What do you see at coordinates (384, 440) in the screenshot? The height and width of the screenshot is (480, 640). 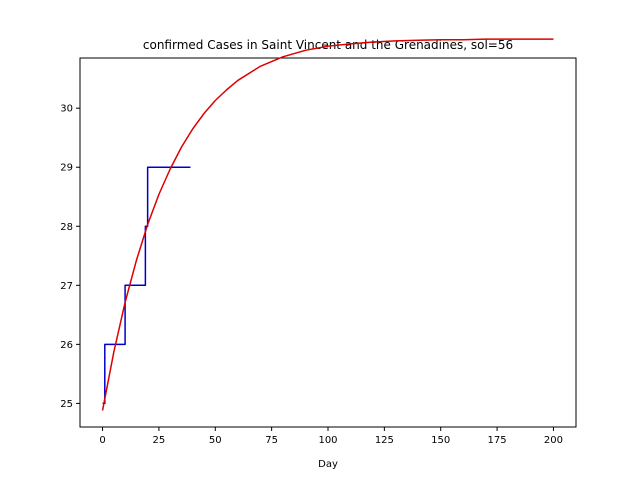 I see `x-tick-label: 125` at bounding box center [384, 440].